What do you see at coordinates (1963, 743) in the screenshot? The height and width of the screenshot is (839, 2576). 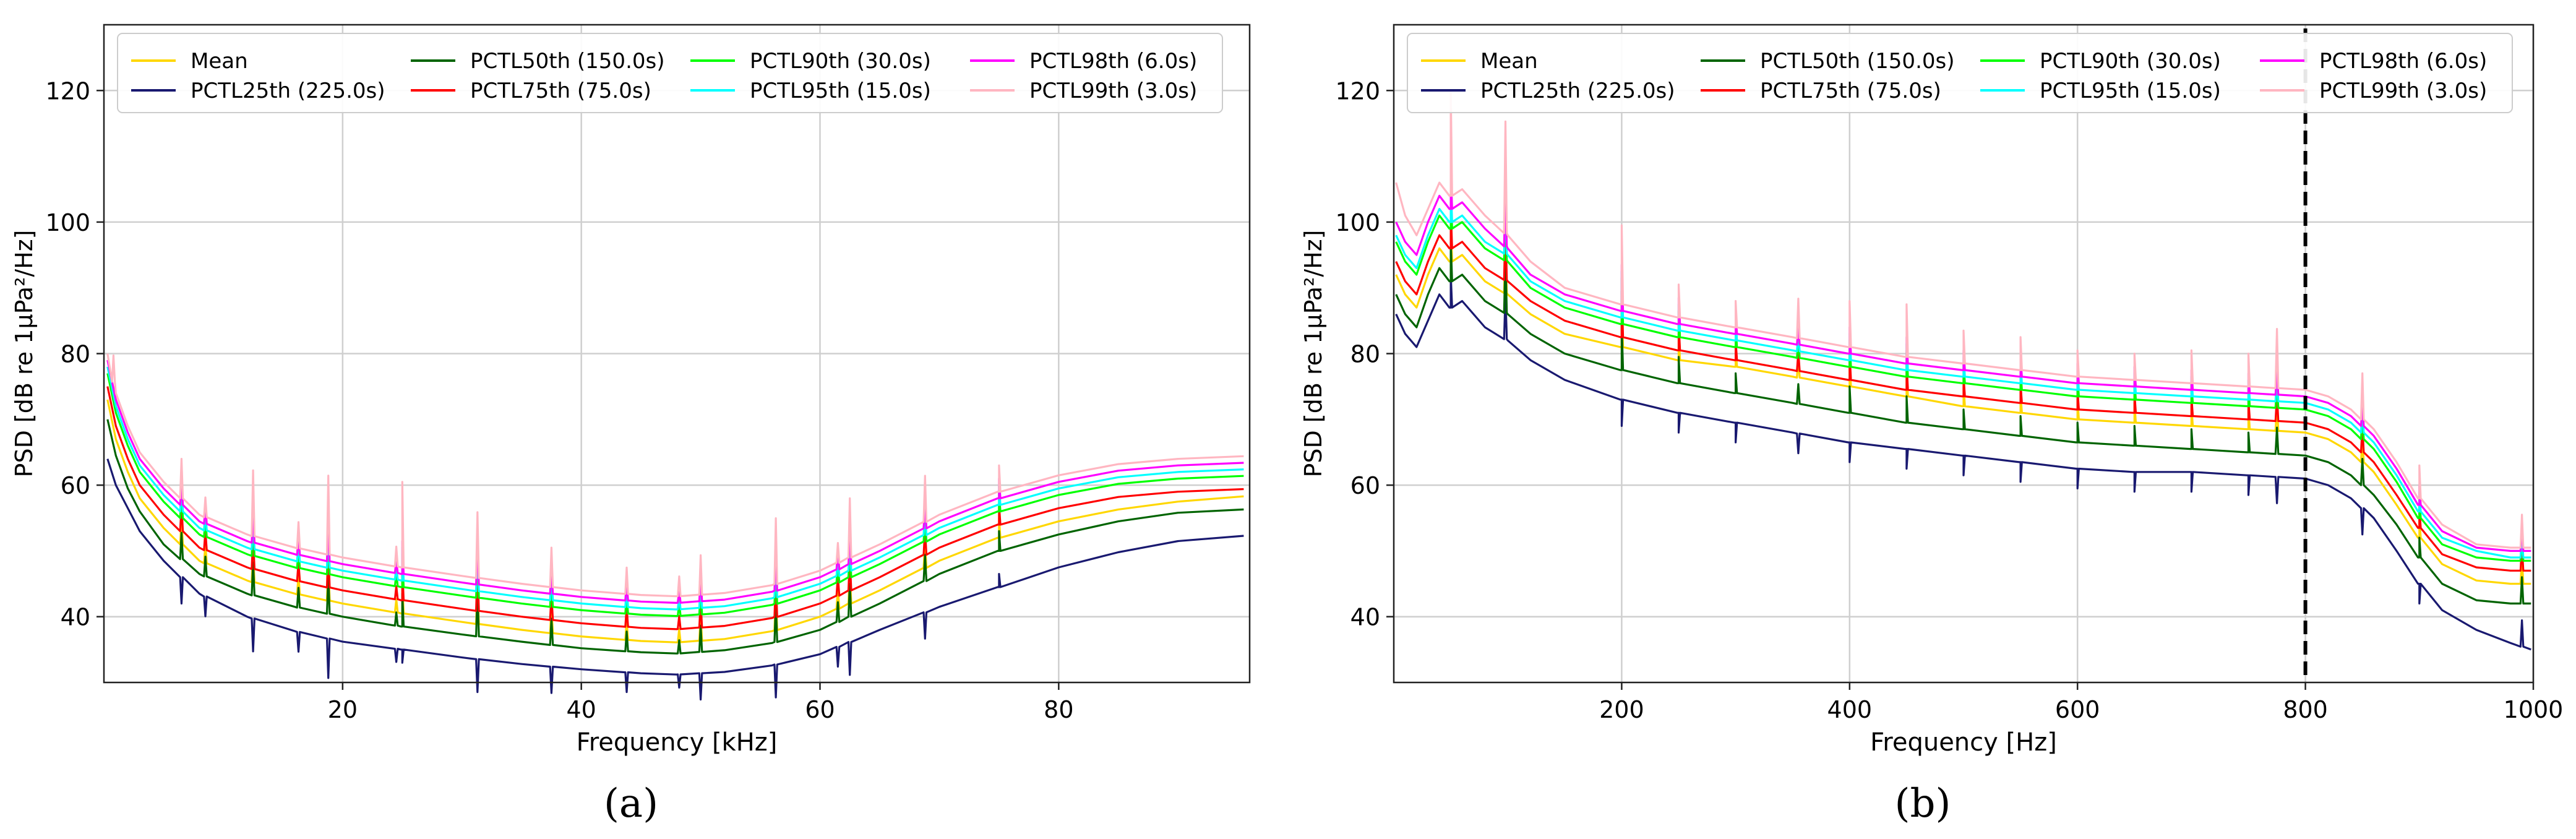 I see `x-axis-label: Frequency [Hz]` at bounding box center [1963, 743].